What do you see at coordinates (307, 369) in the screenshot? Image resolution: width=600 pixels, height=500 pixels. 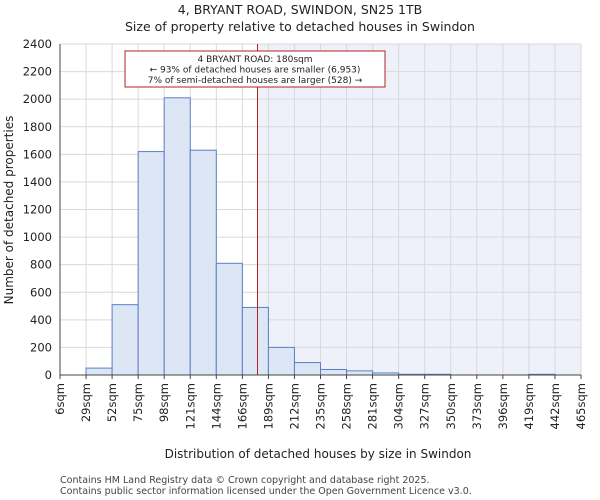 I see `bar-212sqm` at bounding box center [307, 369].